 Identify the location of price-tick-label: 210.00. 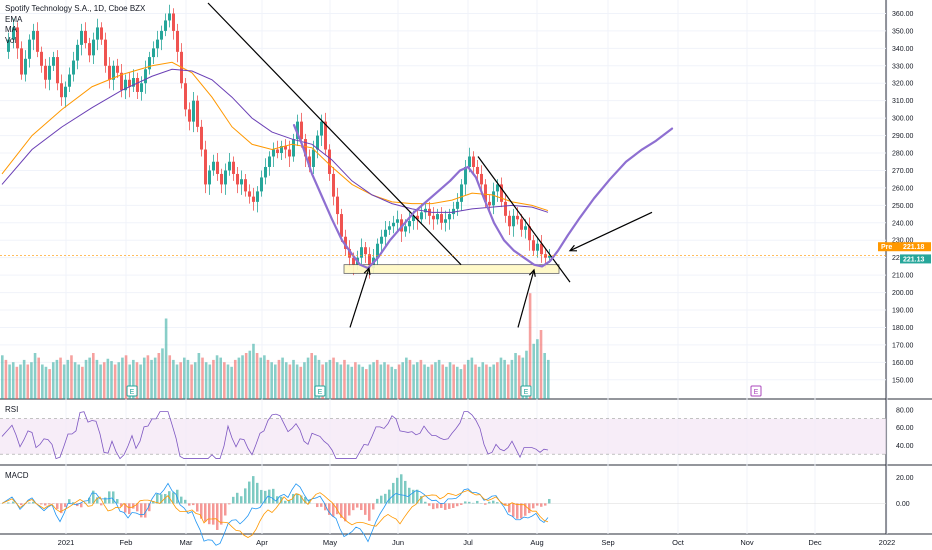
(903, 276).